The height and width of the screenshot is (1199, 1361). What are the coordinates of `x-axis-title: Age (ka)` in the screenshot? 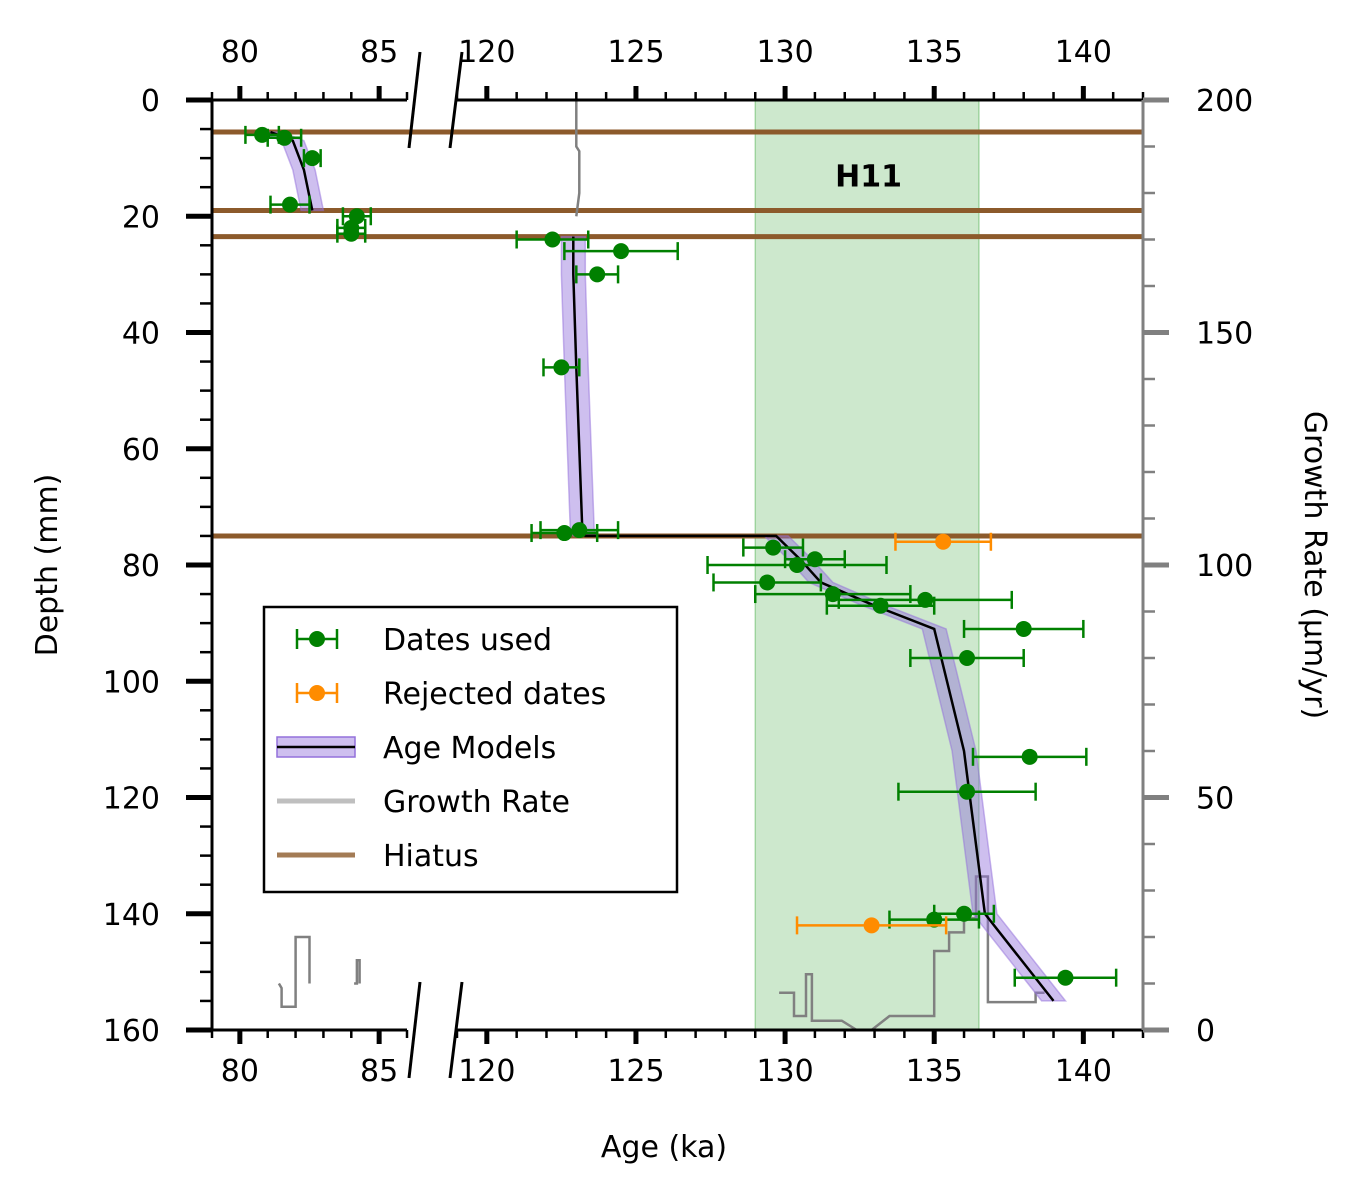 It's located at (664, 1147).